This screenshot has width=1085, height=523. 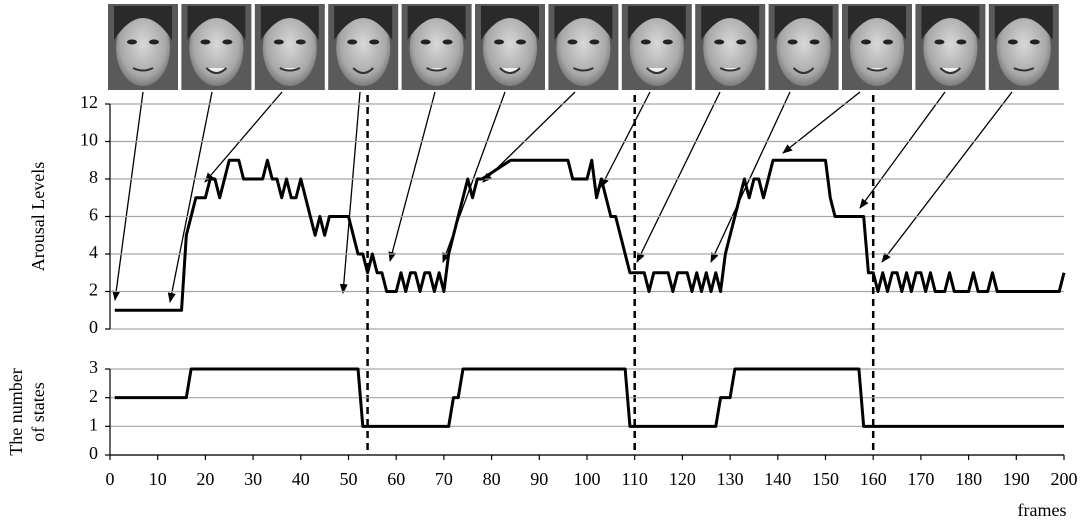 What do you see at coordinates (1016, 479) in the screenshot?
I see `x-tick-label: 190` at bounding box center [1016, 479].